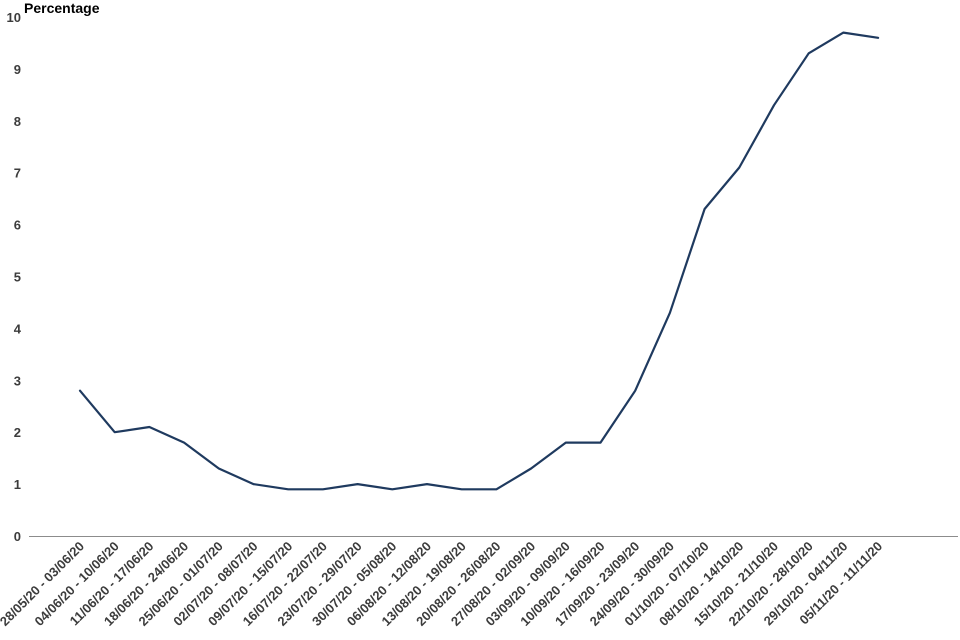  Describe the element at coordinates (17, 536) in the screenshot. I see `y-tick-label: 0` at that location.